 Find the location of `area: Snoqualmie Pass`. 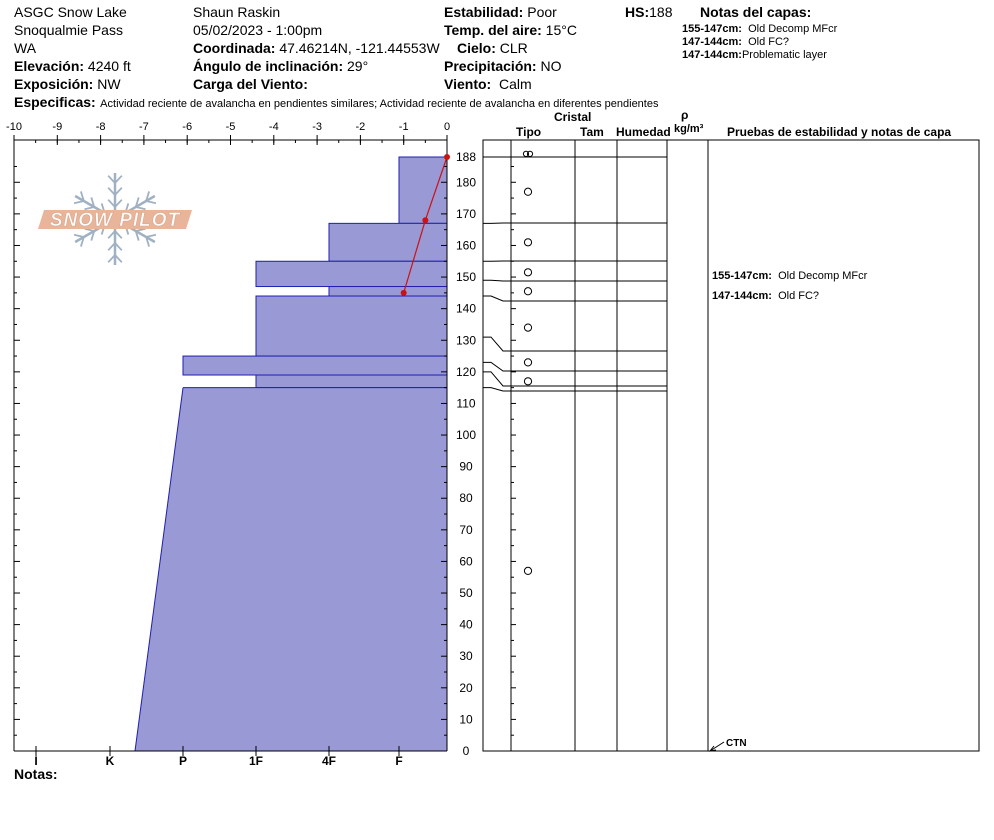

area: Snoqualmie Pass is located at coordinates (68, 30).